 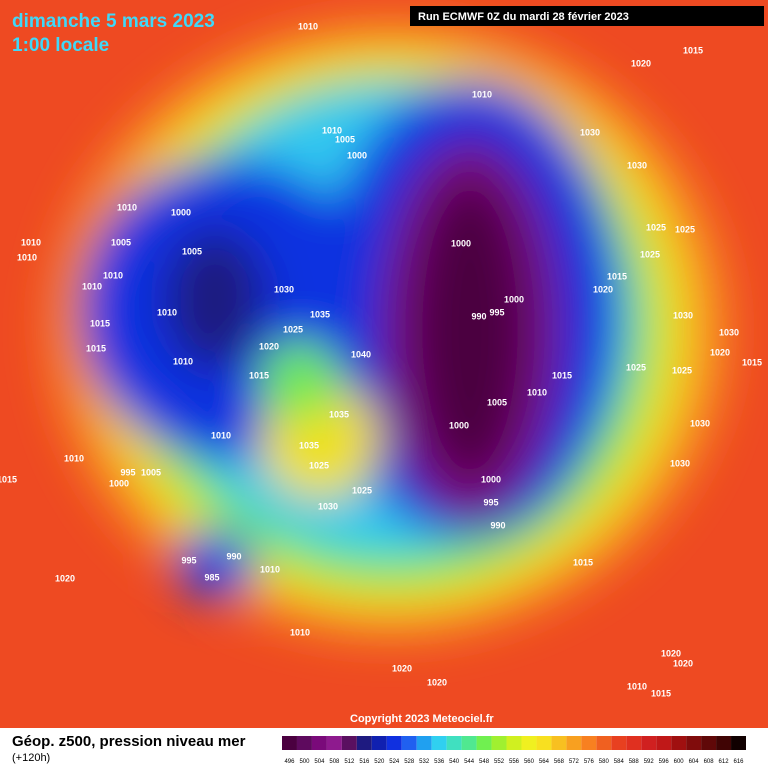 I want to click on isobar-label: 985, so click(x=211, y=577).